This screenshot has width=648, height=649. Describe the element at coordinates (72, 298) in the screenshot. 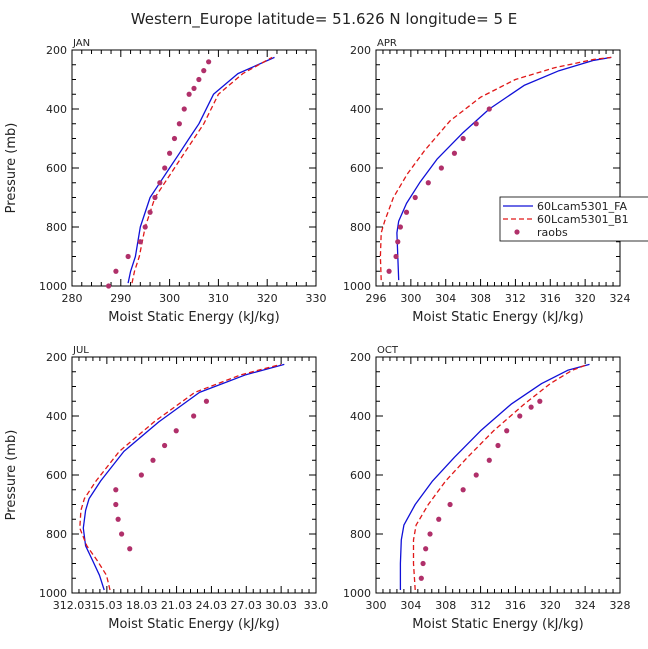

I see `x-tick-label: 280` at that location.